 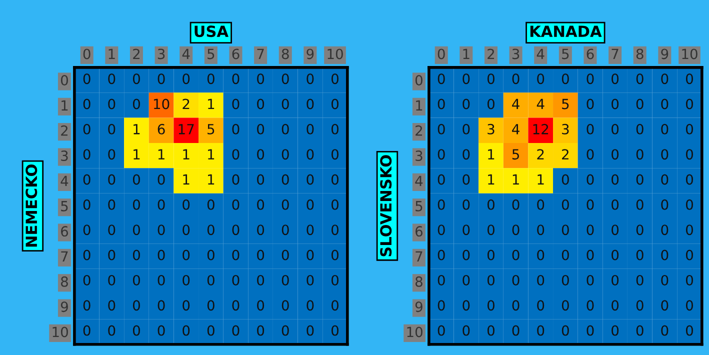 I want to click on x-tick-label: 2, so click(x=136, y=54).